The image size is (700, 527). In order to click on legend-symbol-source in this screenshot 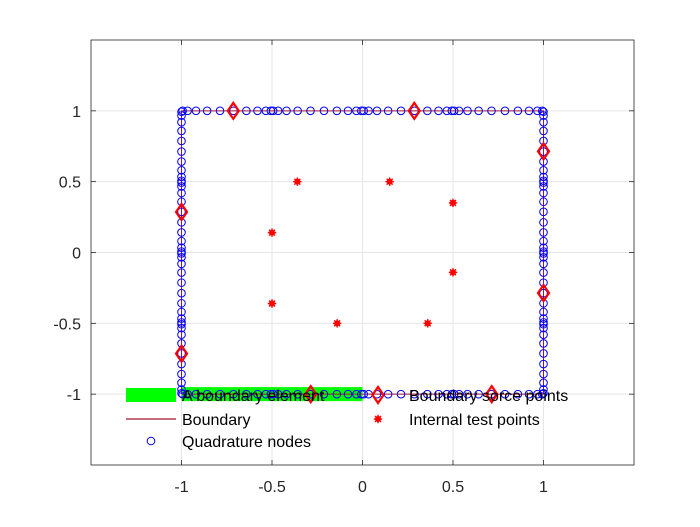, I will do `click(378, 395)`.